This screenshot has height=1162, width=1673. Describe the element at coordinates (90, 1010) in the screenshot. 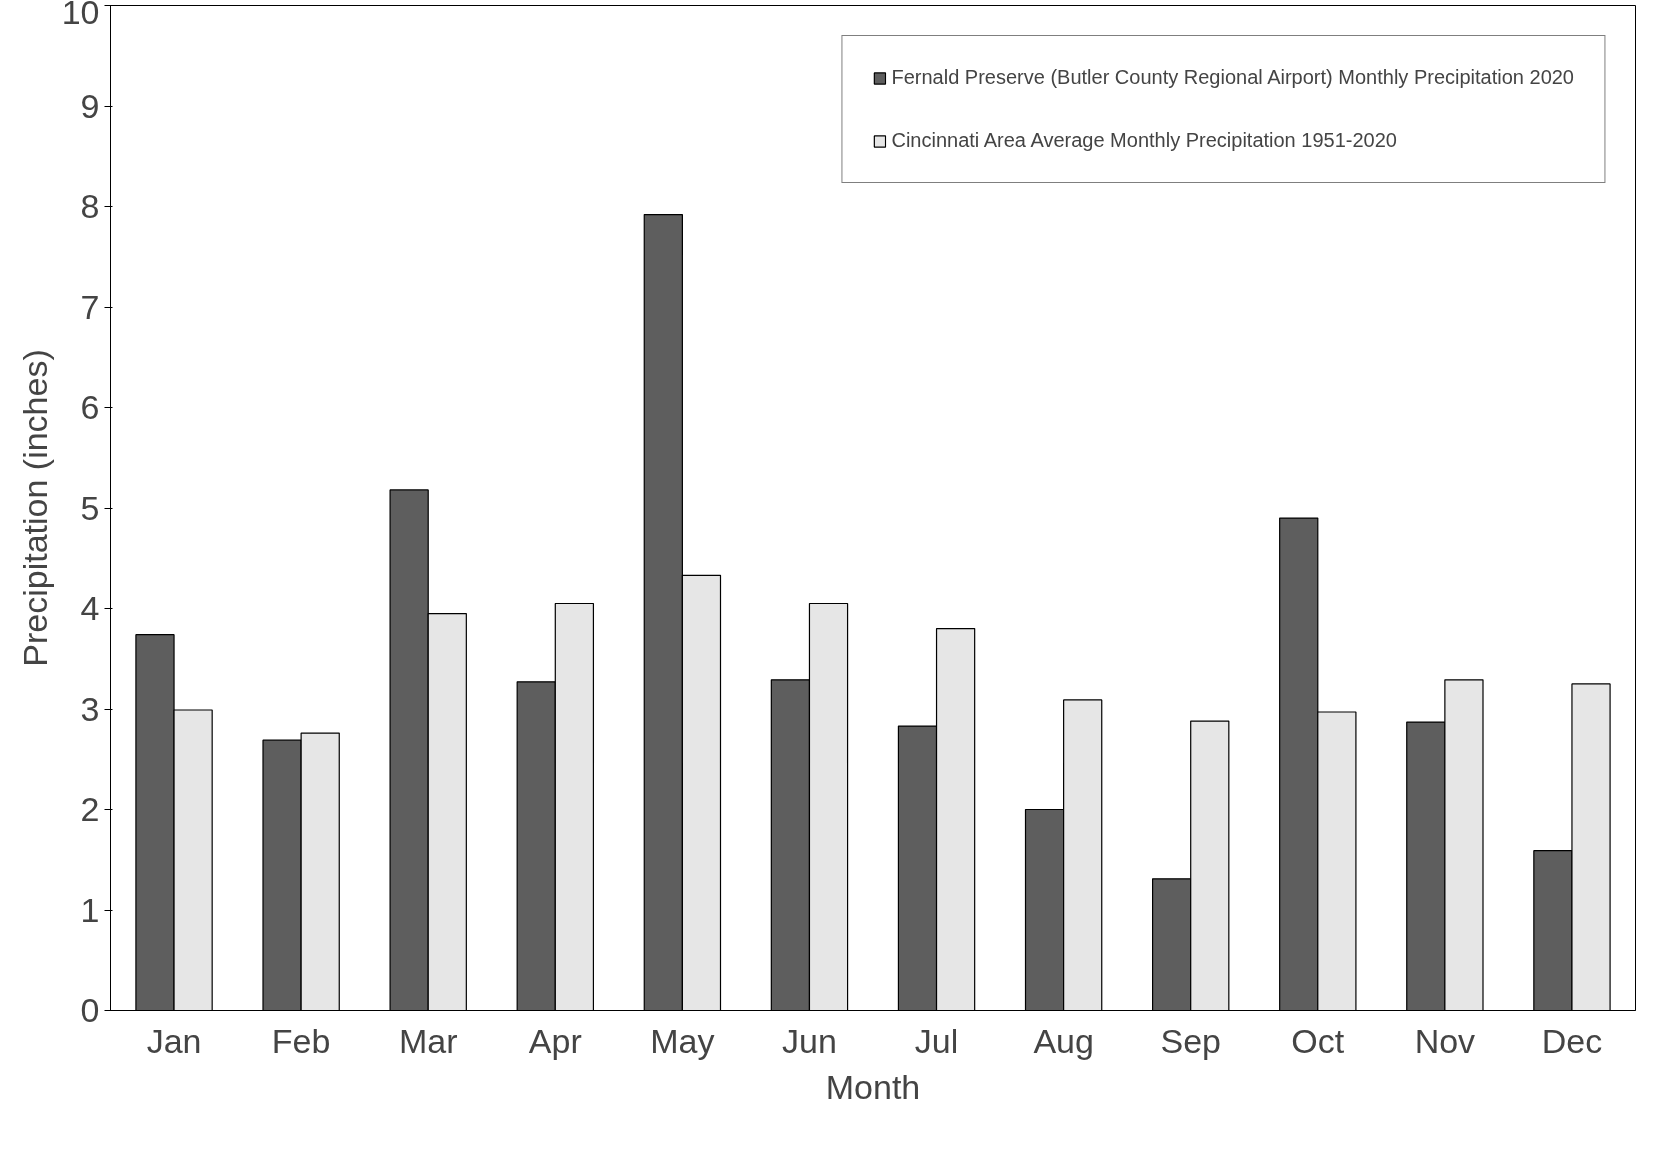

I see `y-tick-label: 0` at that location.